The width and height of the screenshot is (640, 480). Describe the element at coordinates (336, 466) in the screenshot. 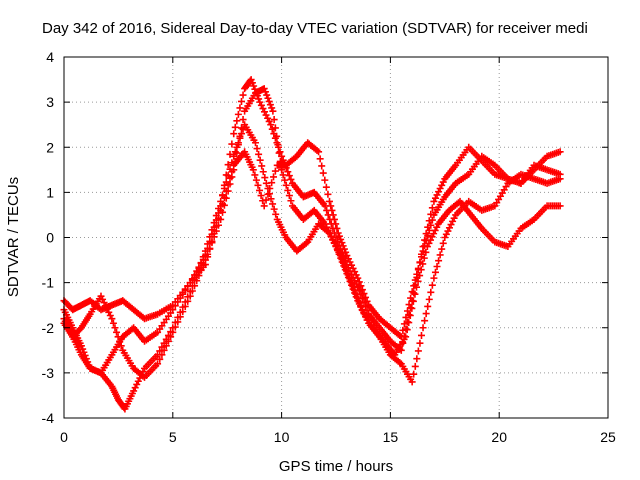

I see `x-axis-label: GPS time / hours` at that location.